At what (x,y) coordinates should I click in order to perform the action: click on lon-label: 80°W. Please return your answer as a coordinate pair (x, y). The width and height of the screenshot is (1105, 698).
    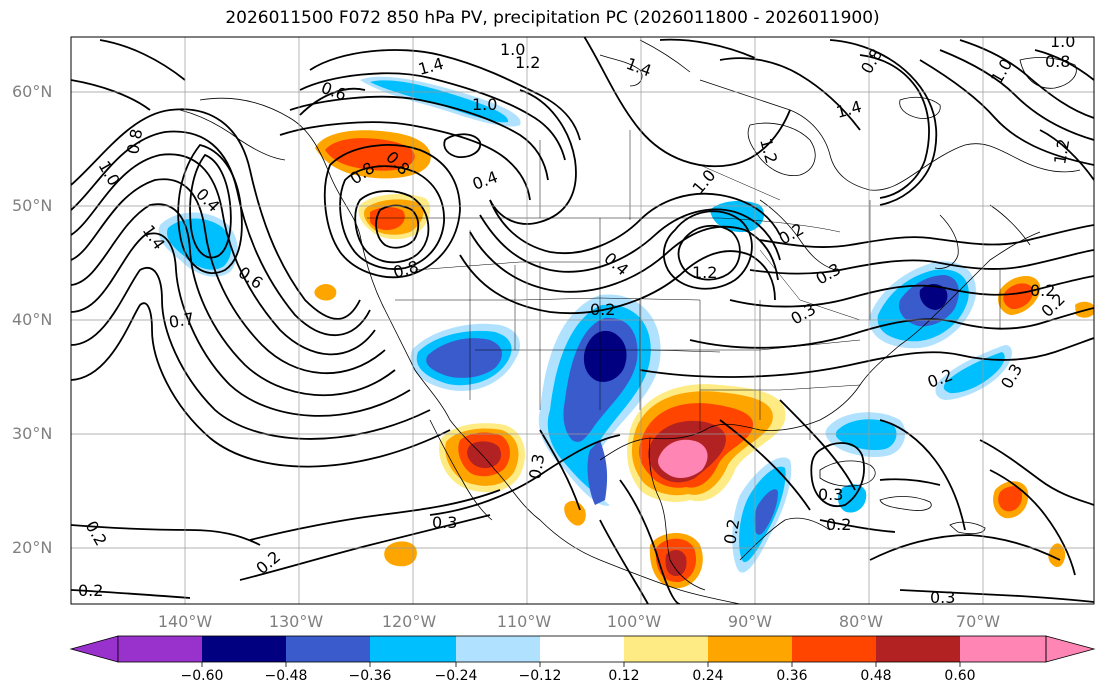
    Looking at the image, I should click on (861, 621).